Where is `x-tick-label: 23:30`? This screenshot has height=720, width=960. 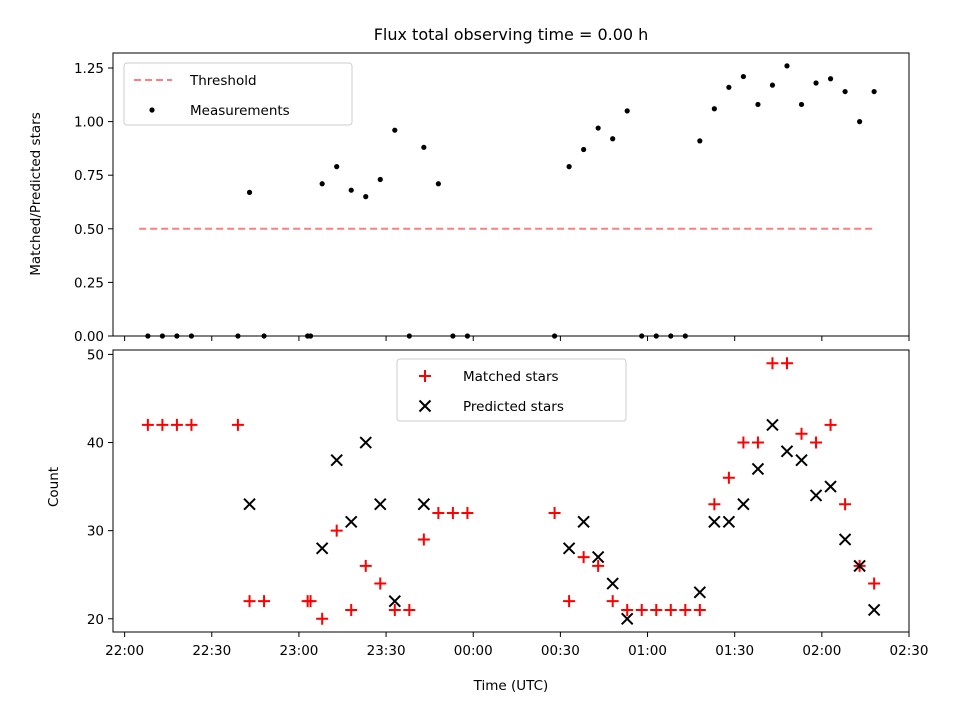 x-tick-label: 23:30 is located at coordinates (386, 651).